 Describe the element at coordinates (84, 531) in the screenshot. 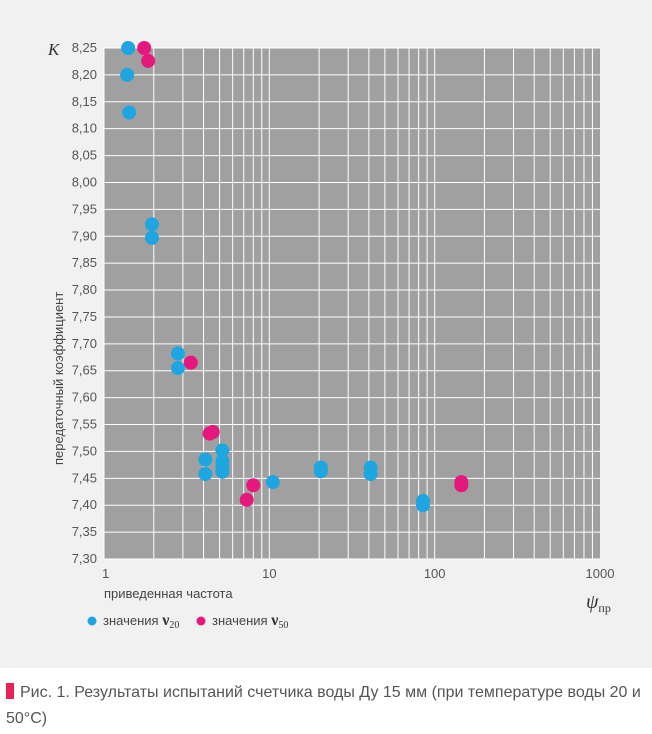

I see `y-tick-label: 7,35` at that location.